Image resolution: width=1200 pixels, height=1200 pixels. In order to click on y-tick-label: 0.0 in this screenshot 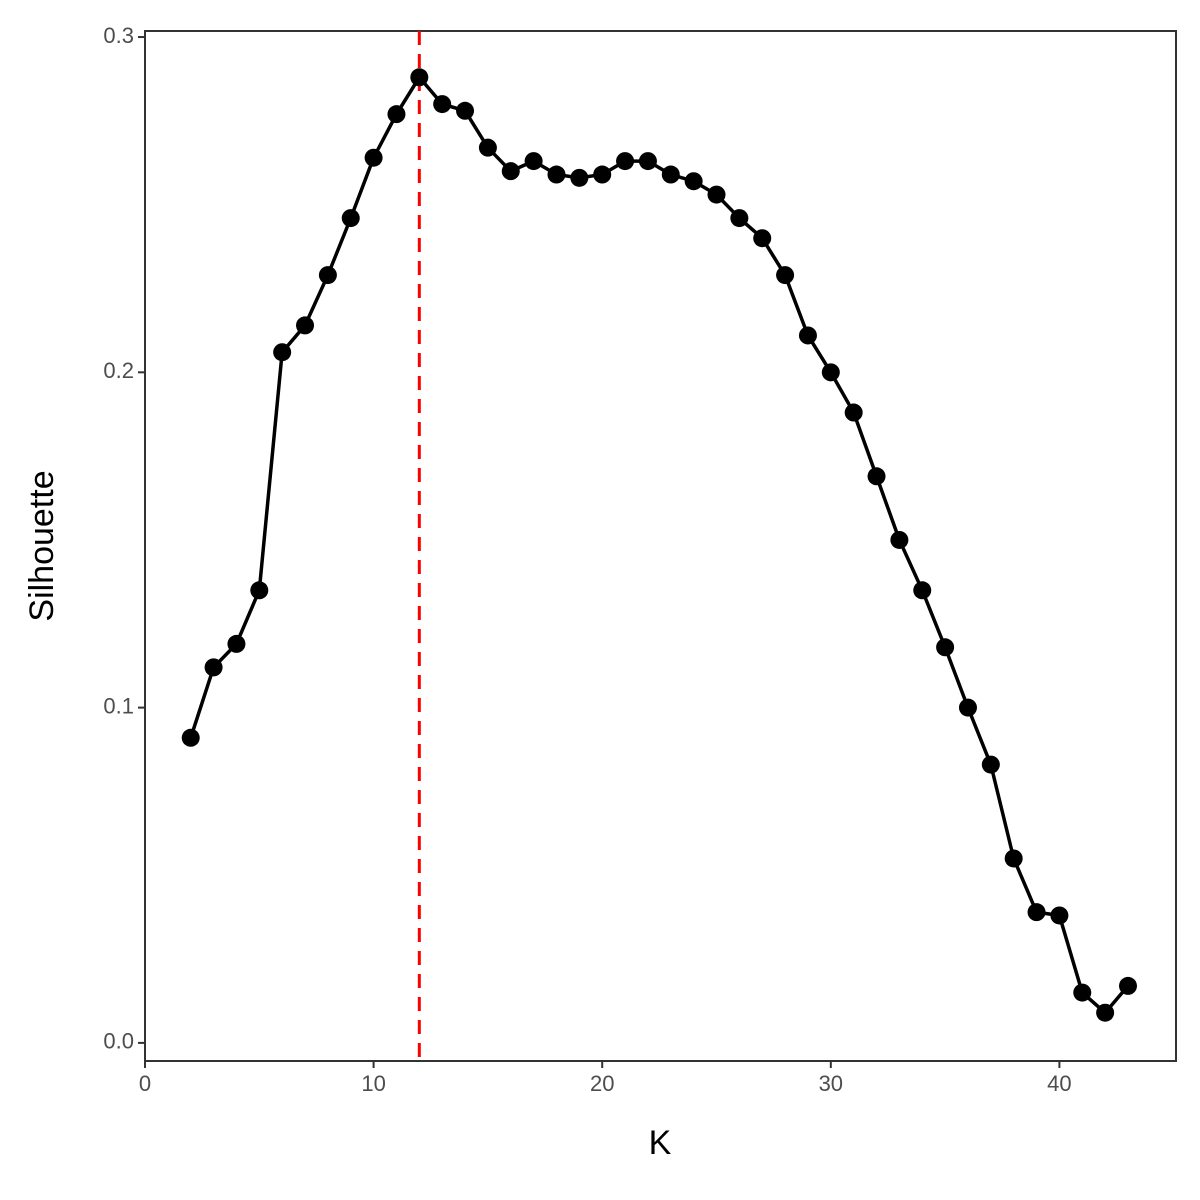, I will do `click(118, 1041)`.